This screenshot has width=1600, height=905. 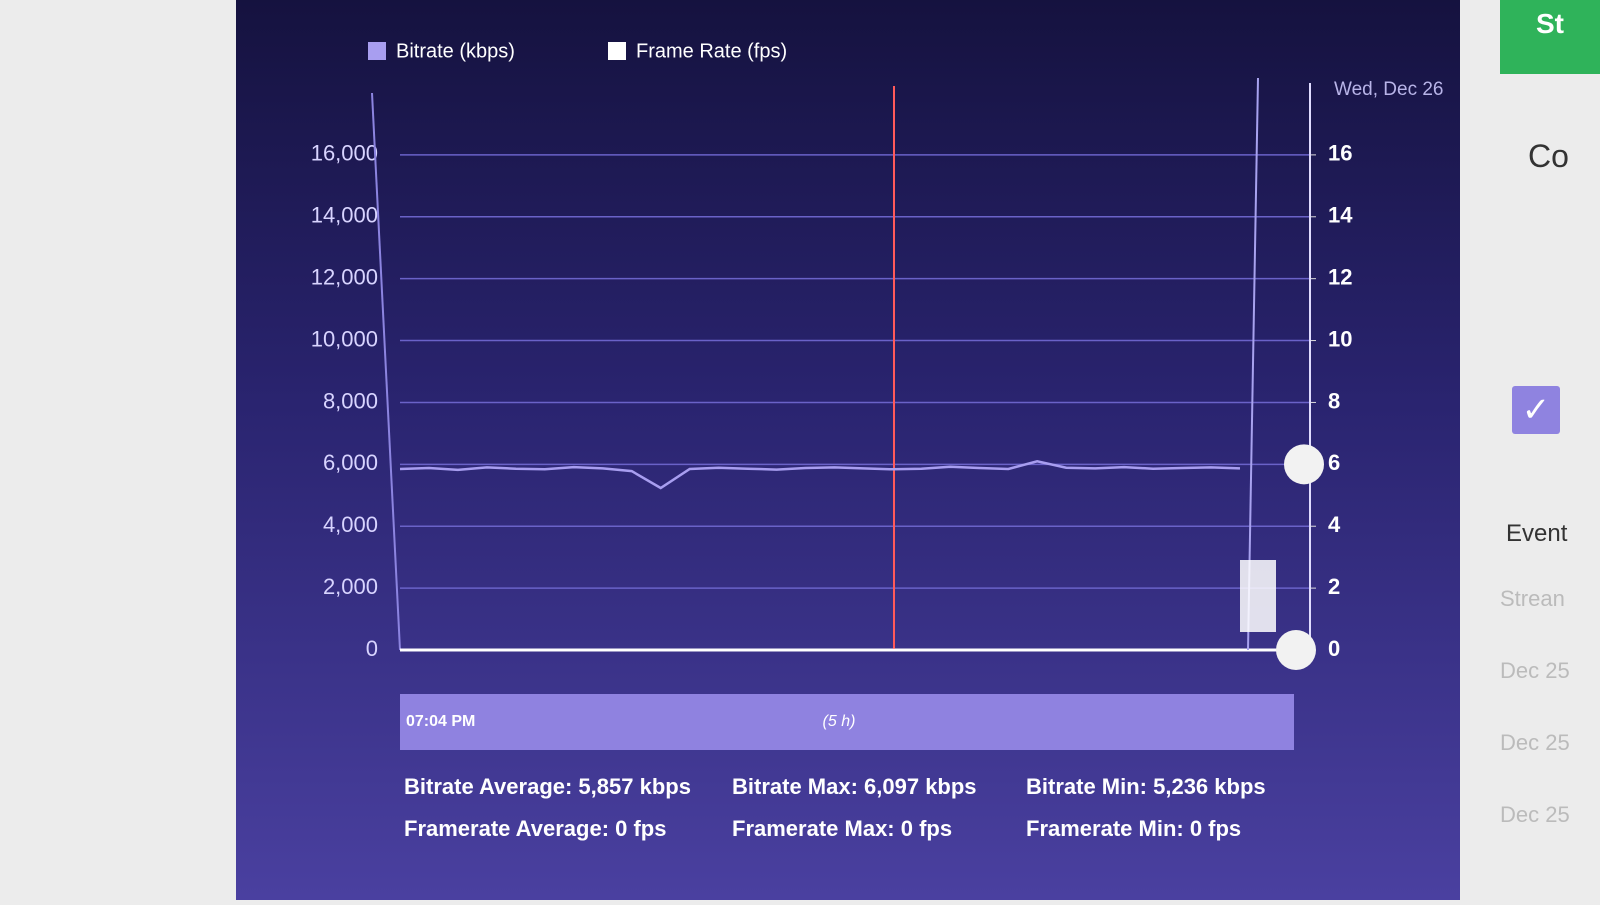 What do you see at coordinates (711, 51) in the screenshot?
I see `legend-label: Frame Rate (fps)` at bounding box center [711, 51].